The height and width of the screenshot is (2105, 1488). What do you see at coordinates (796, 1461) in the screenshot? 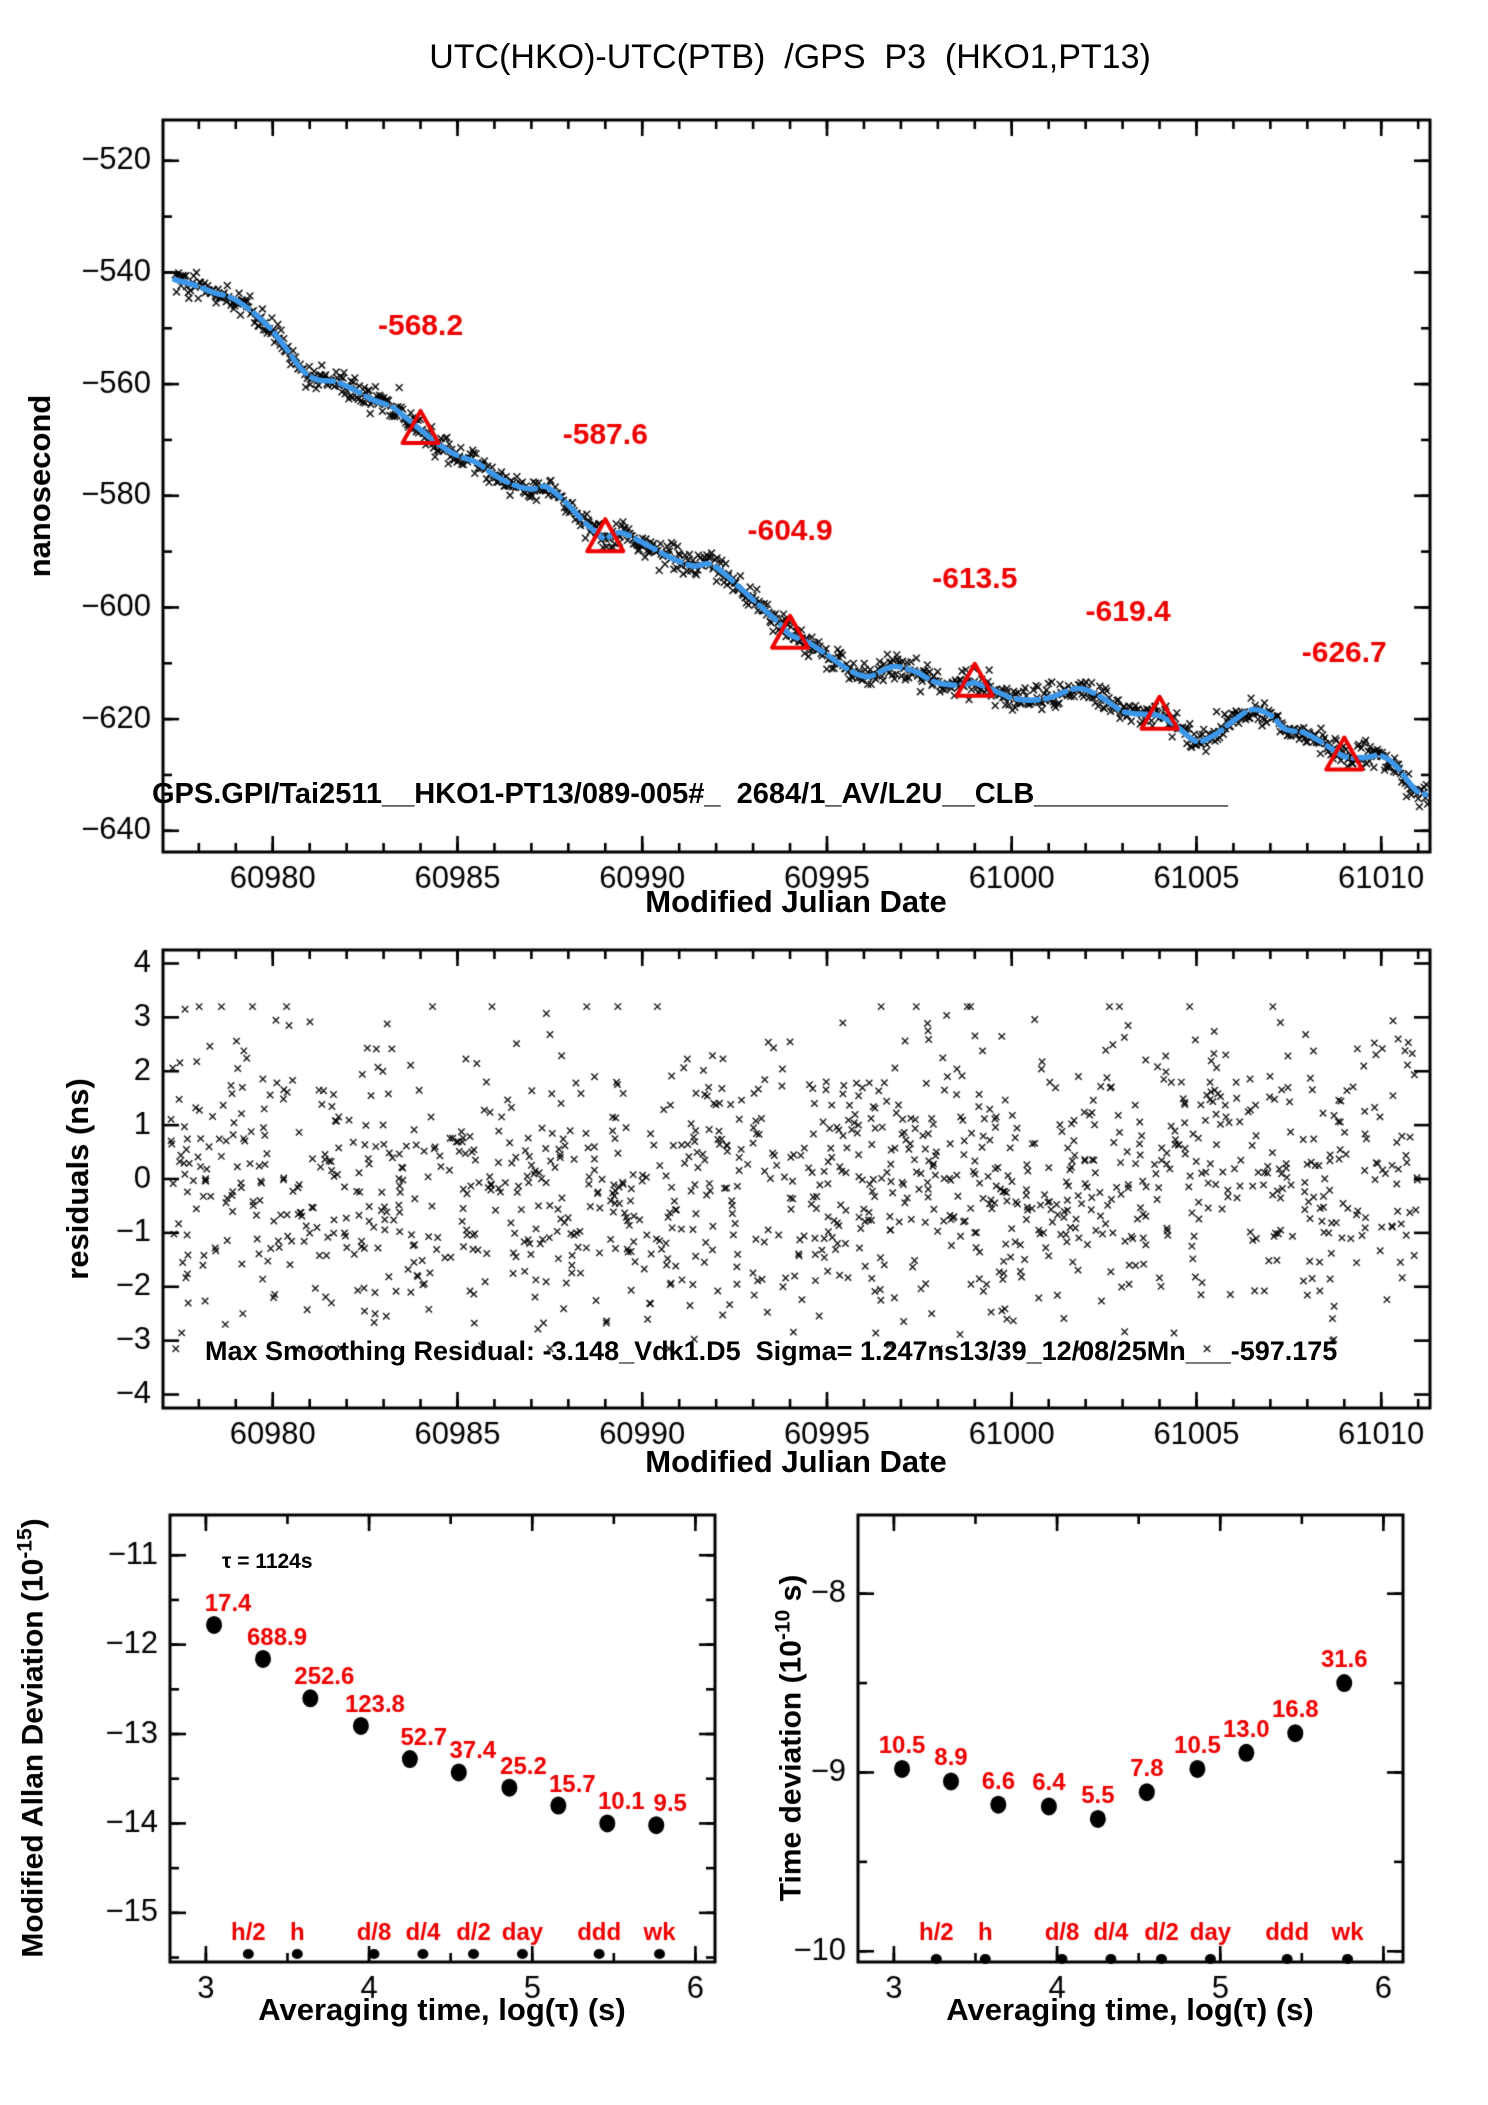
I see `residuals-x-axis-label: Modified Julian Date` at bounding box center [796, 1461].